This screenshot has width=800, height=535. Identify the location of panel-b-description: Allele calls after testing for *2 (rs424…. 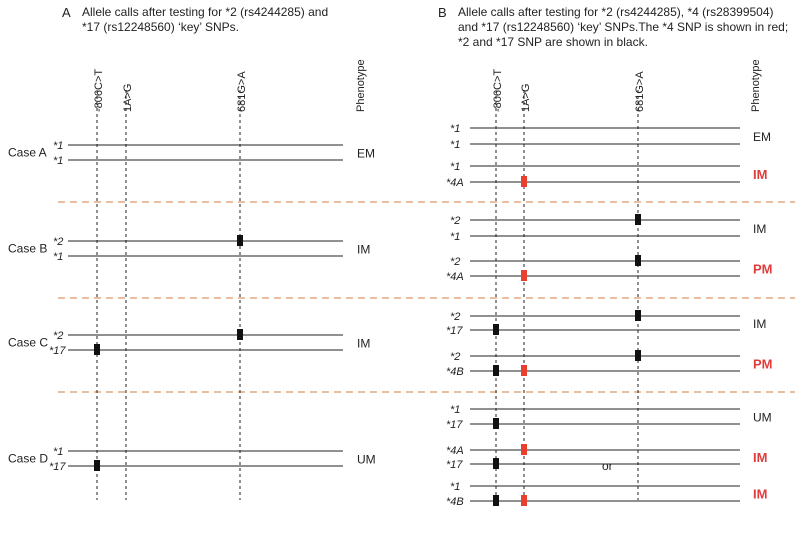
(623, 27).